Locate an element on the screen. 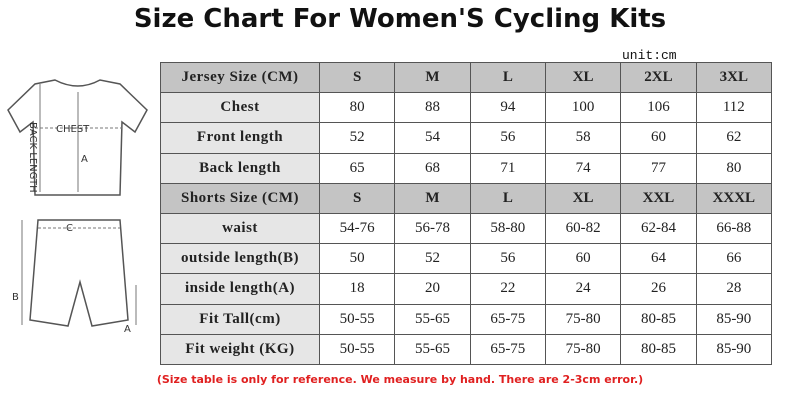 The image size is (800, 401). cell: inside length(A) is located at coordinates (240, 289).